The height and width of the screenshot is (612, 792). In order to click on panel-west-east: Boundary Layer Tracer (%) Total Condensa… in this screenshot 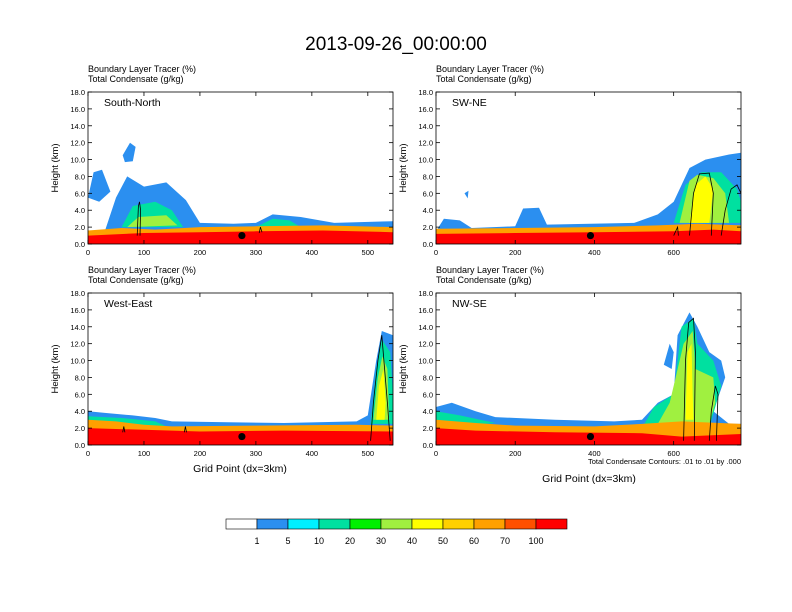, I will do `click(222, 370)`.